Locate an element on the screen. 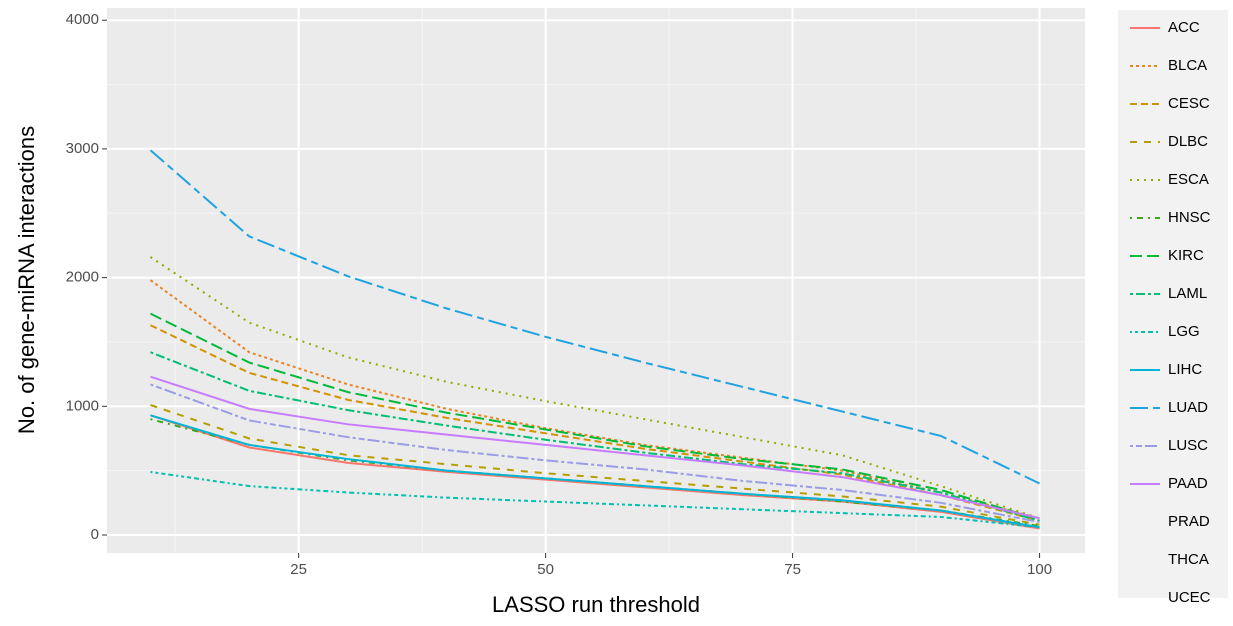 The image size is (1233, 626). legend-label: LAML is located at coordinates (1187, 293).